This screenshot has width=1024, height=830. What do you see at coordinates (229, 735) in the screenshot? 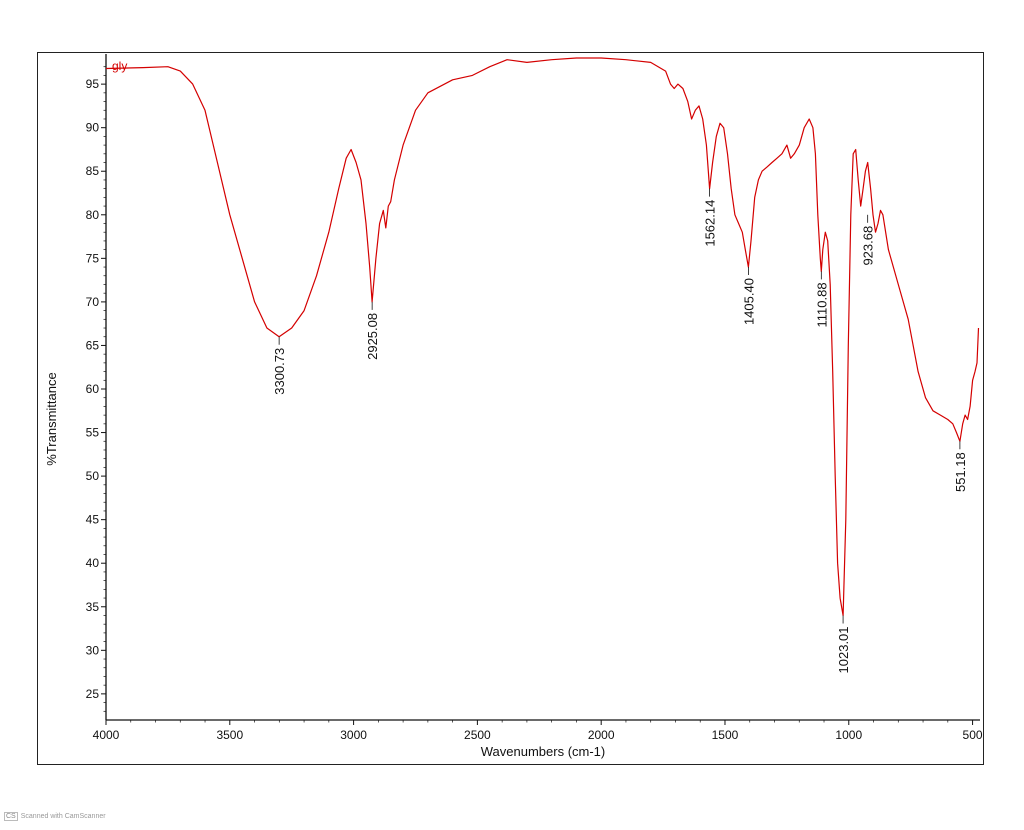
I see `x-tick-label: 3500` at bounding box center [229, 735].